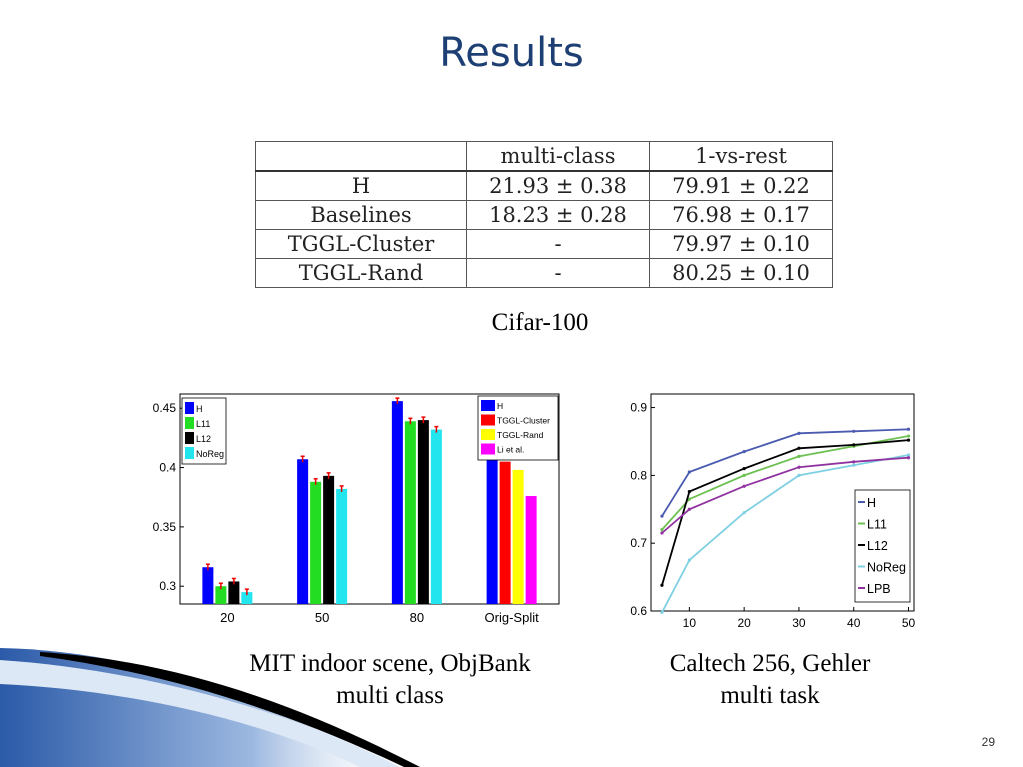 This screenshot has width=1023, height=767. I want to click on y-tick-label: 0.4, so click(167, 468).